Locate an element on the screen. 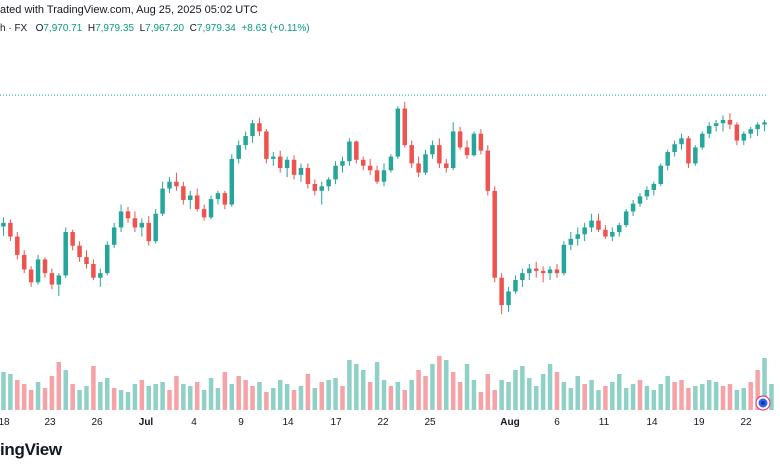  x-tick-label: 19 is located at coordinates (699, 422).